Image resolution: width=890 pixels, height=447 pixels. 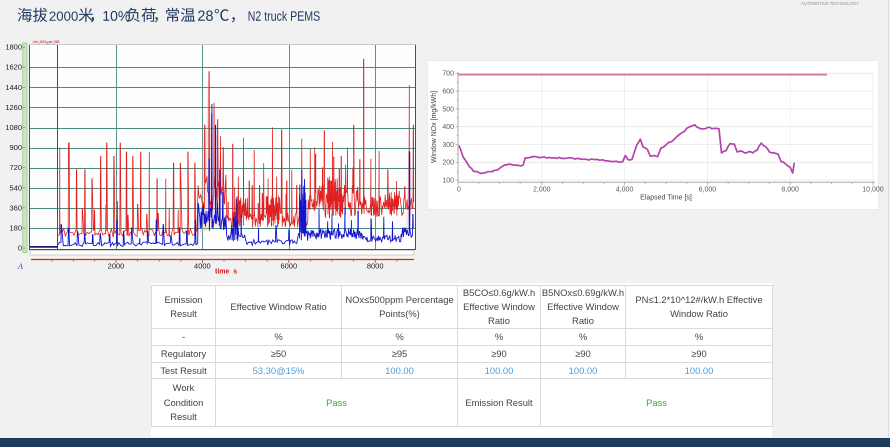 I want to click on svg-text: 300, so click(x=448, y=145).